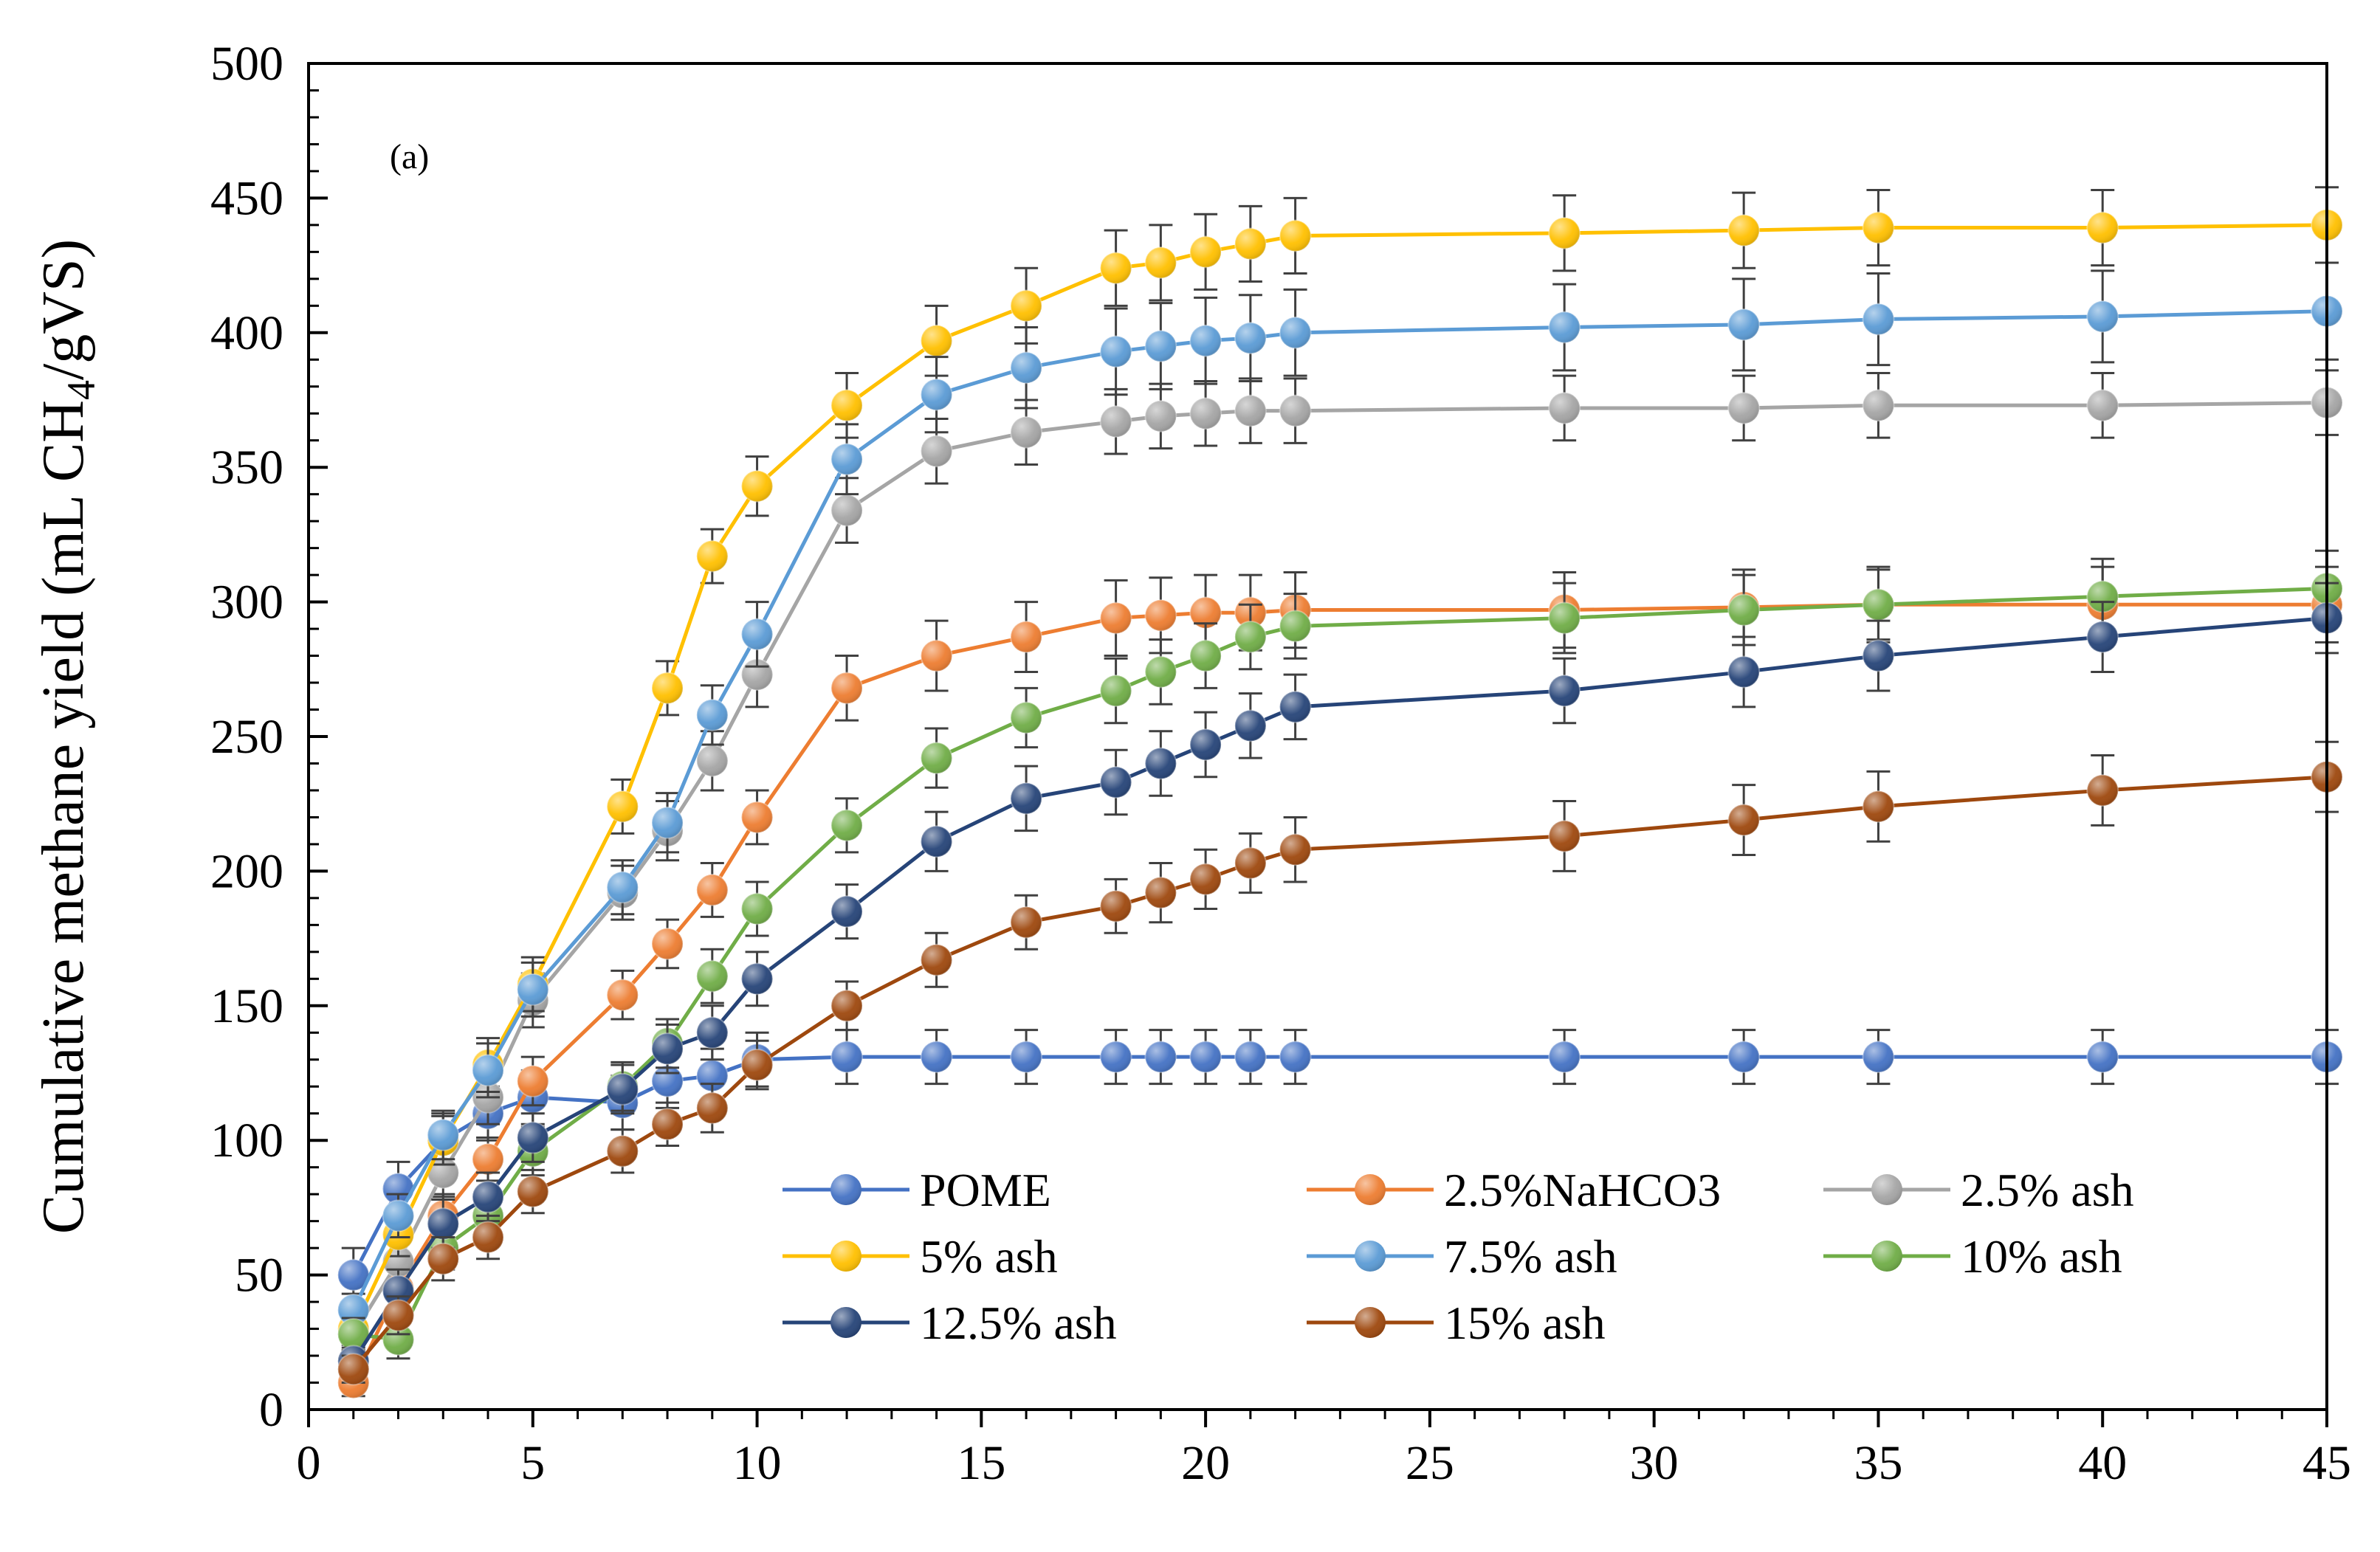 The width and height of the screenshot is (2380, 1552). Describe the element at coordinates (533, 1463) in the screenshot. I see `x-tick-label: 5` at that location.